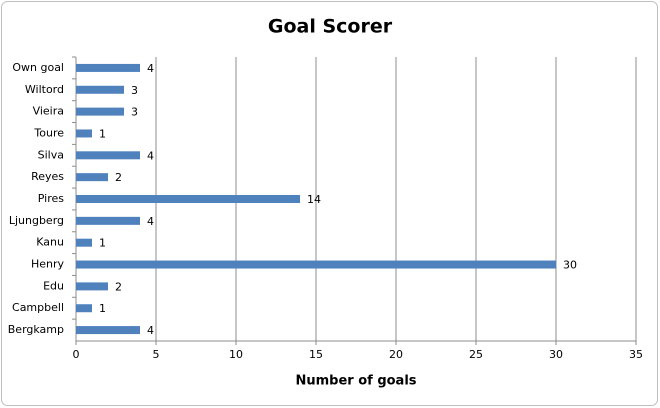 The width and height of the screenshot is (660, 408). I want to click on y-tick-label: Reyes, so click(47, 176).